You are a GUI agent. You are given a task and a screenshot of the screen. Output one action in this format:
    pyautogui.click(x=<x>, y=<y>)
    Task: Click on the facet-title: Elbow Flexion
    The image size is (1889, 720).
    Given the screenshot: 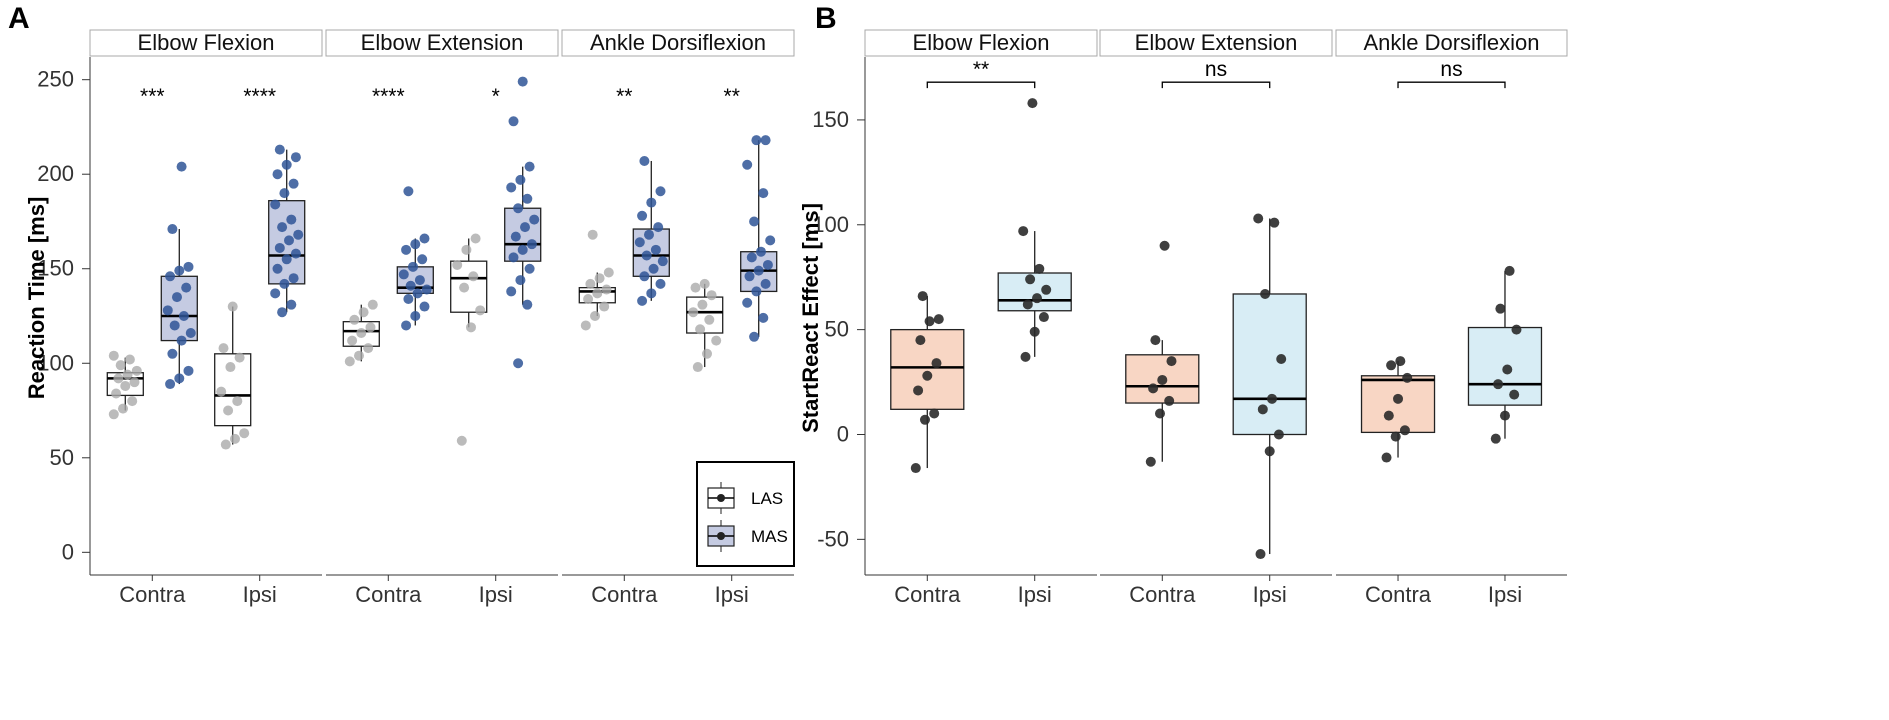 What is the action you would take?
    pyautogui.click(x=981, y=42)
    